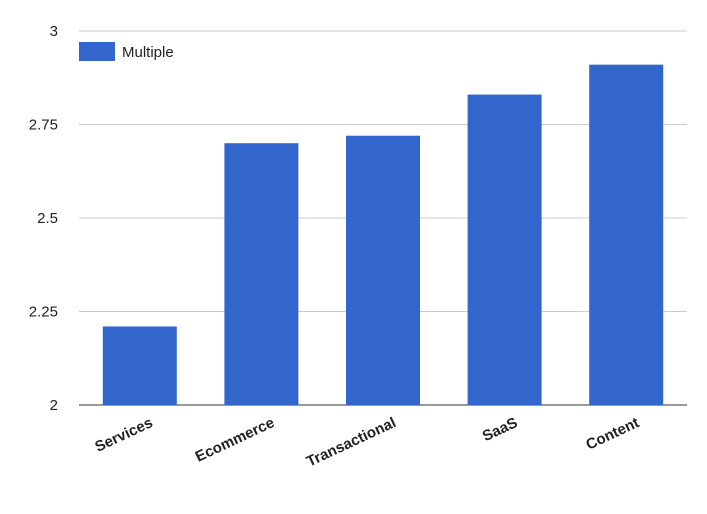 This screenshot has height=514, width=707. Describe the element at coordinates (626, 234) in the screenshot. I see `bar-content` at that location.